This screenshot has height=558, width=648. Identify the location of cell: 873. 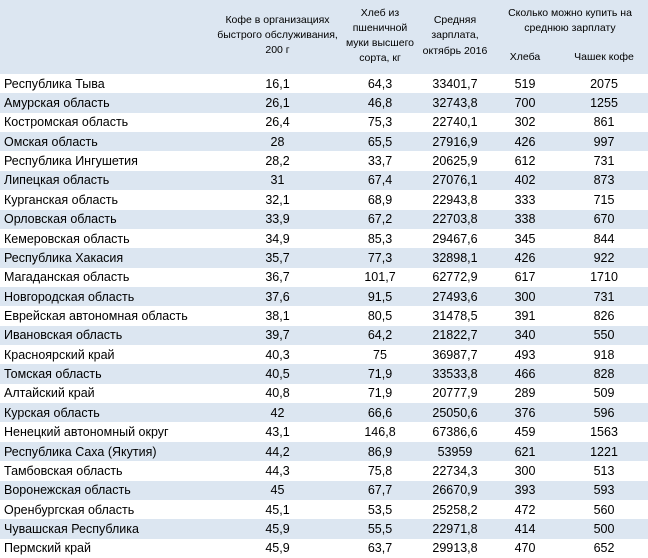
(604, 180).